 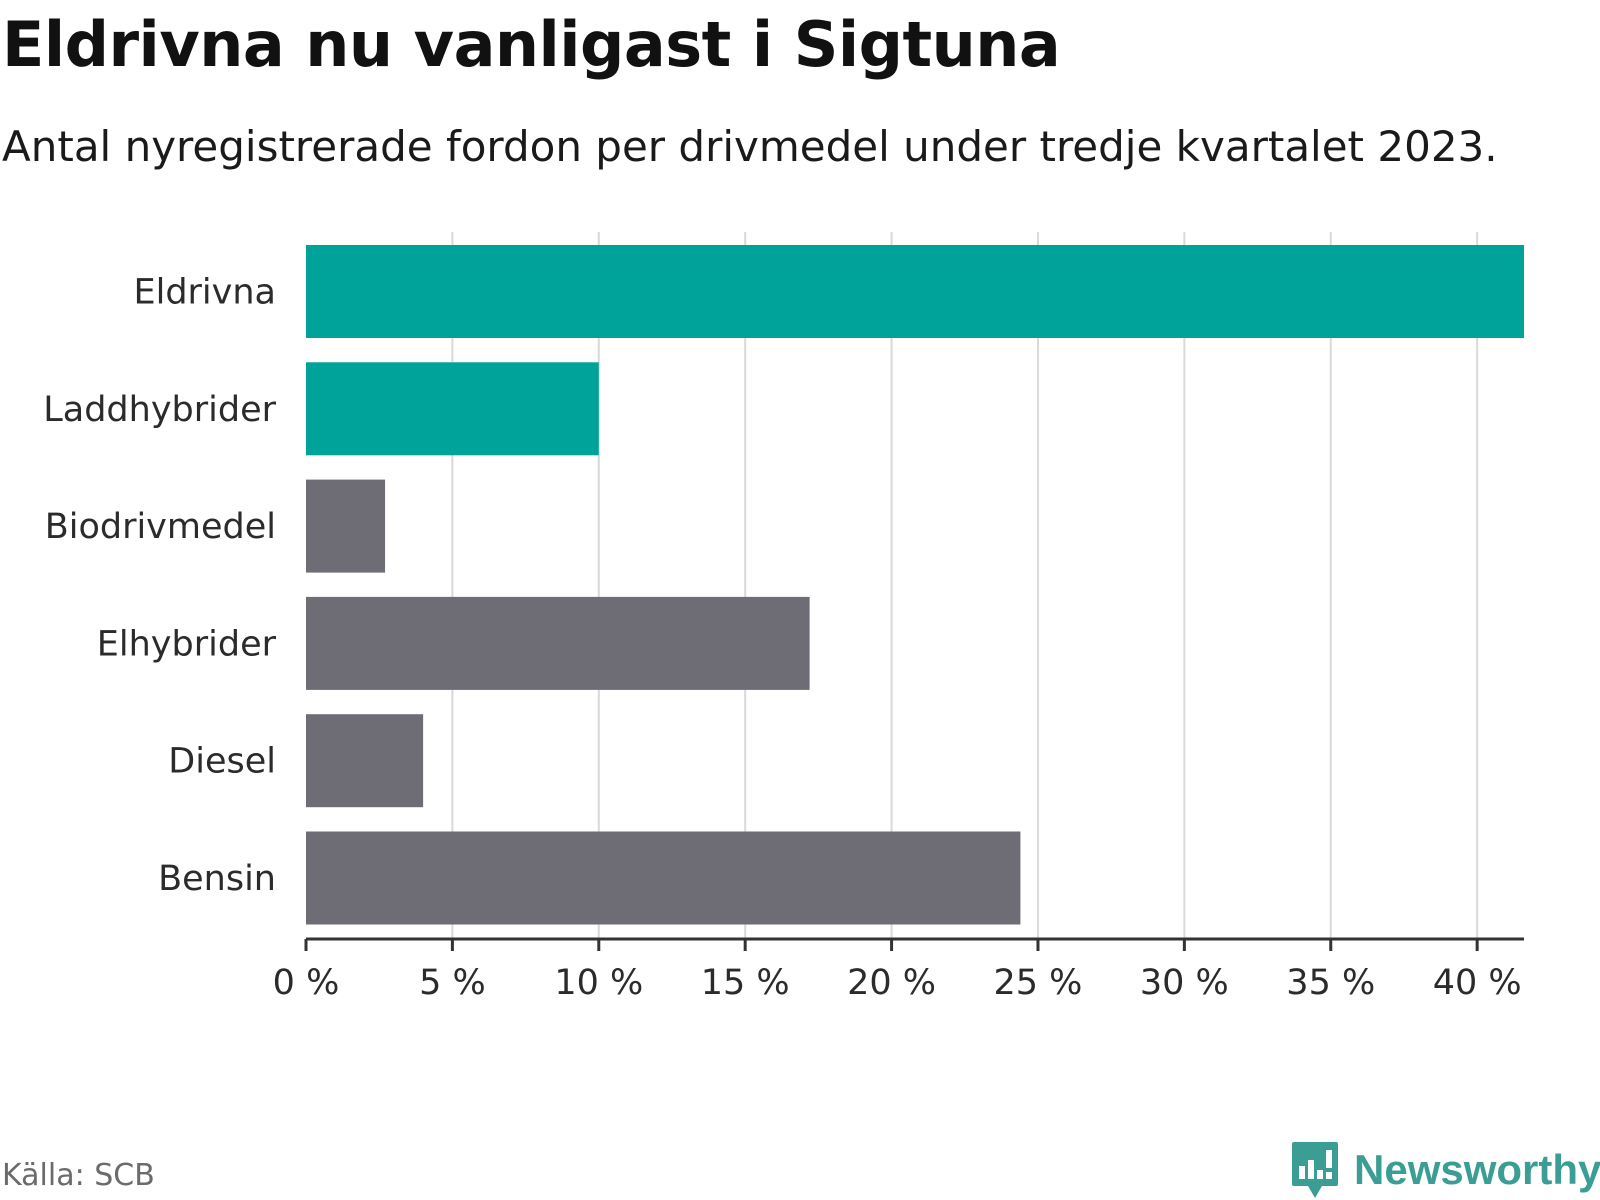 I want to click on category-label-bensin: Bensin, so click(x=217, y=879).